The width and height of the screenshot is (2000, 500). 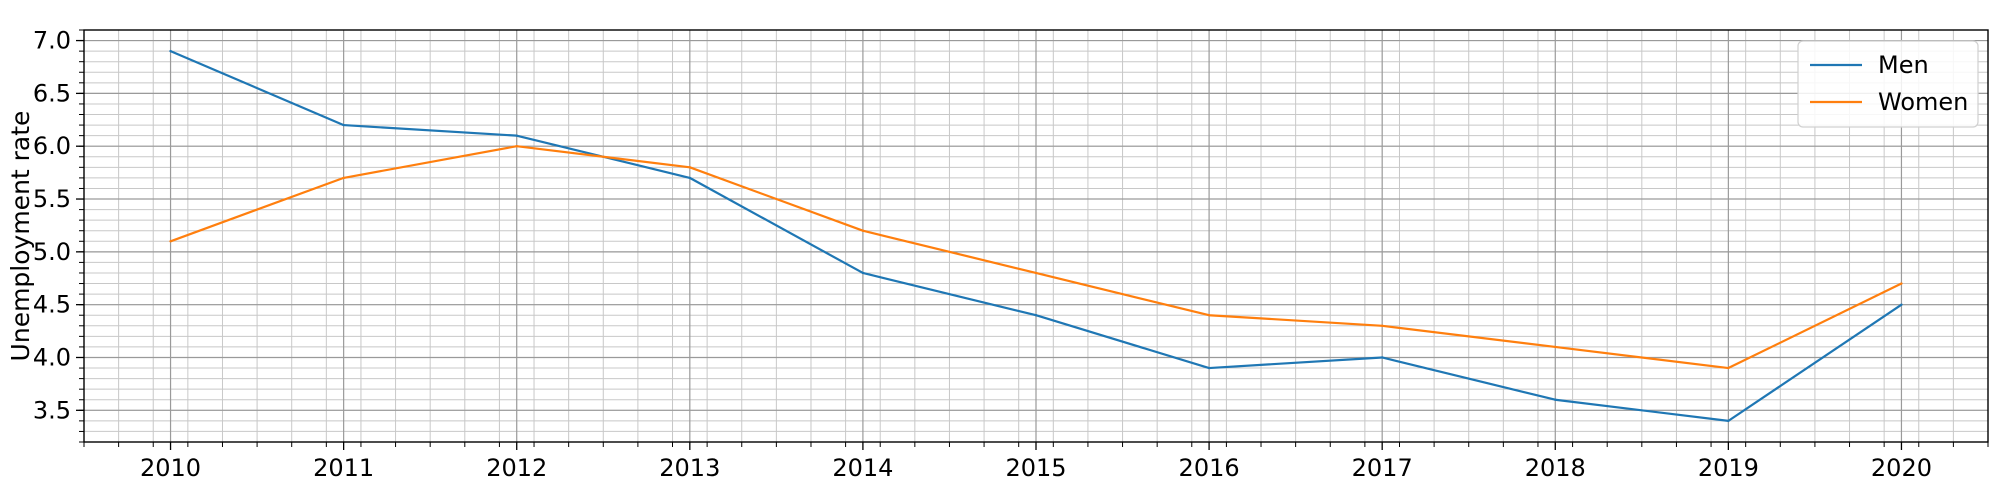 I want to click on y-axis-label: Unemployment rate, so click(x=20, y=236).